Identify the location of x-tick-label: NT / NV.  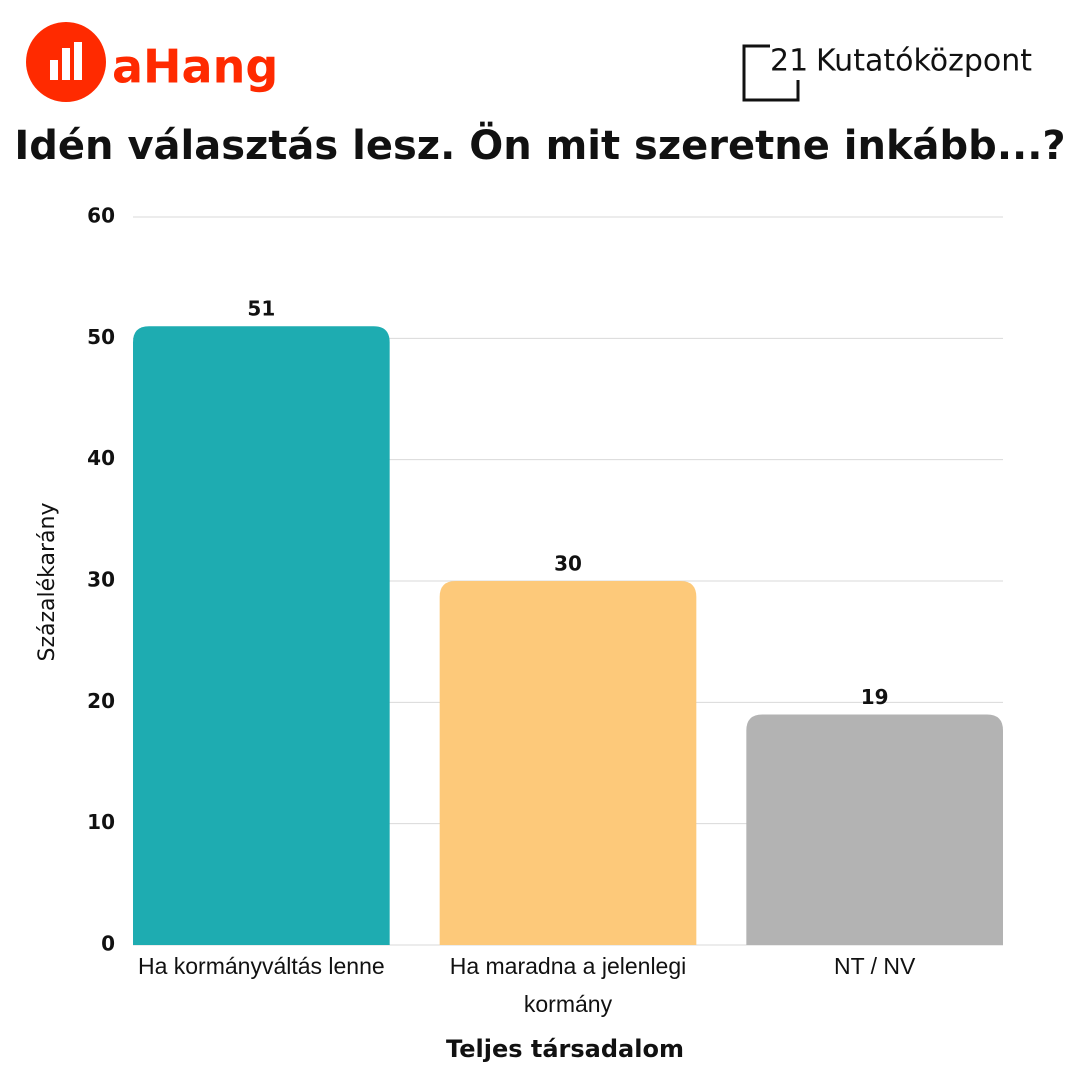
(874, 966).